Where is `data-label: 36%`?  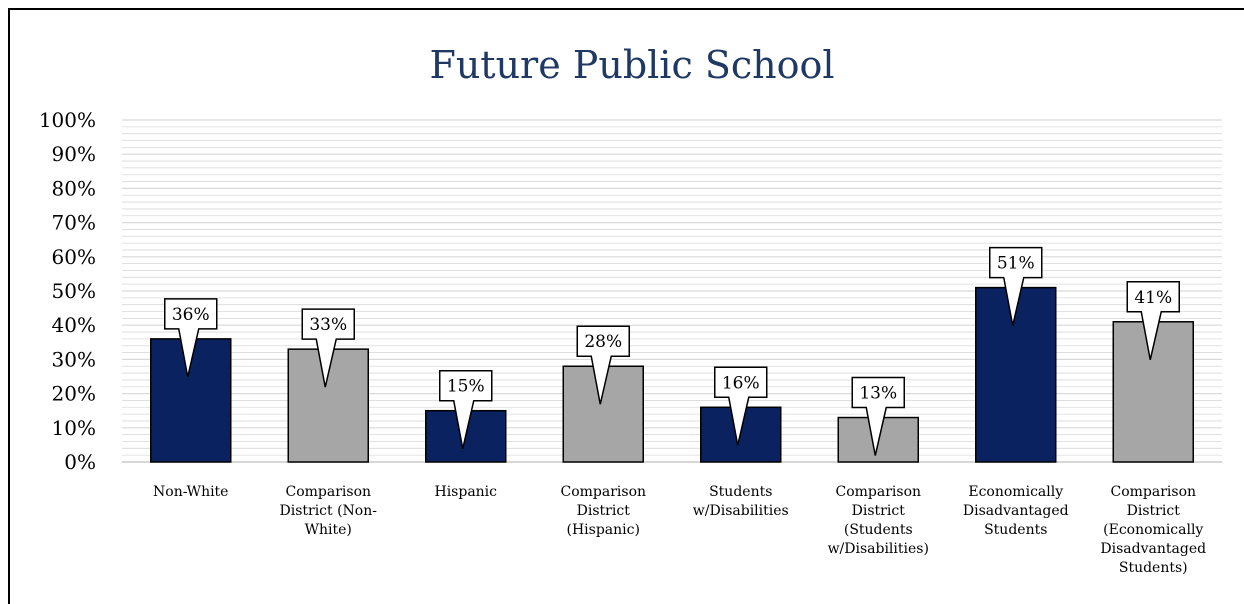
data-label: 36% is located at coordinates (191, 315).